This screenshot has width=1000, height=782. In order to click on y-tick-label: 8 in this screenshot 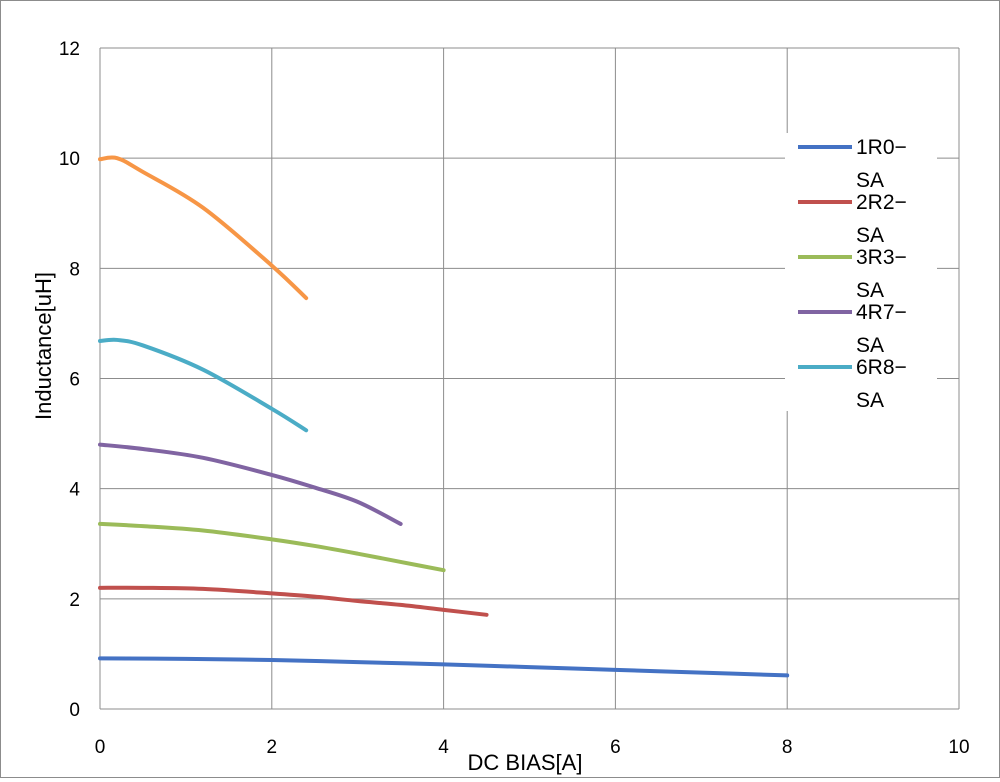, I will do `click(74, 269)`.